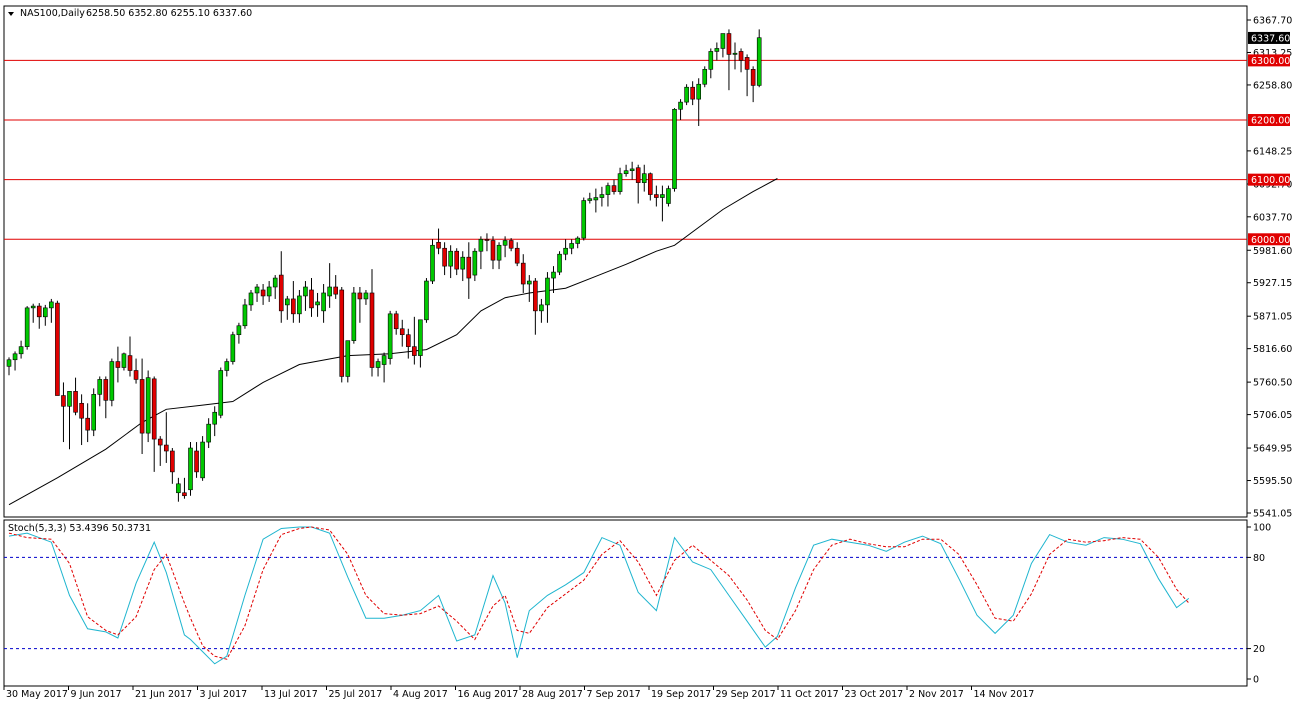 Image resolution: width=1292 pixels, height=712 pixels. Describe the element at coordinates (420, 694) in the screenshot. I see `date-tick-label: 4 Aug 2017` at that location.